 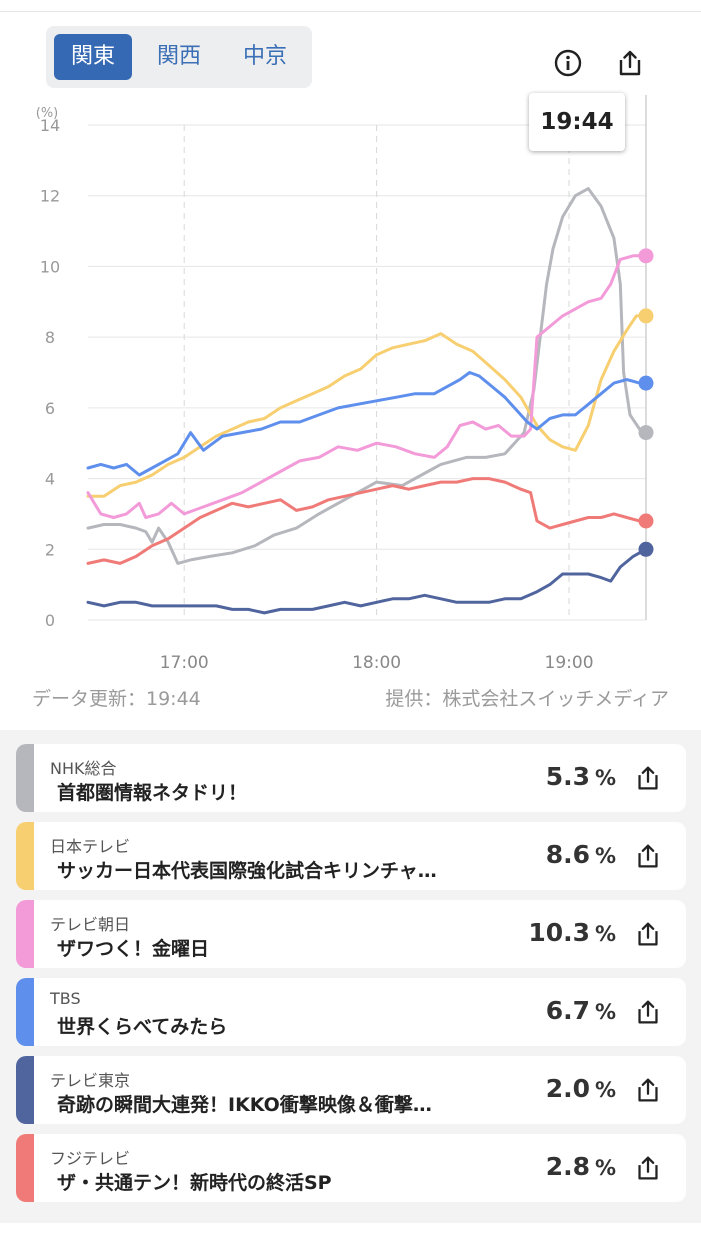 What do you see at coordinates (350, 6) in the screenshot?
I see `top-divider` at bounding box center [350, 6].